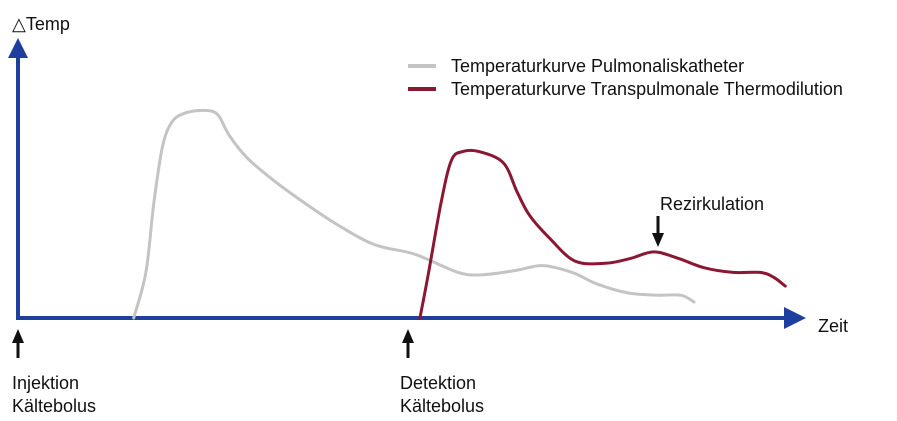 This screenshot has width=897, height=421. What do you see at coordinates (18, 48) in the screenshot?
I see `y-axis-arrowhead` at bounding box center [18, 48].